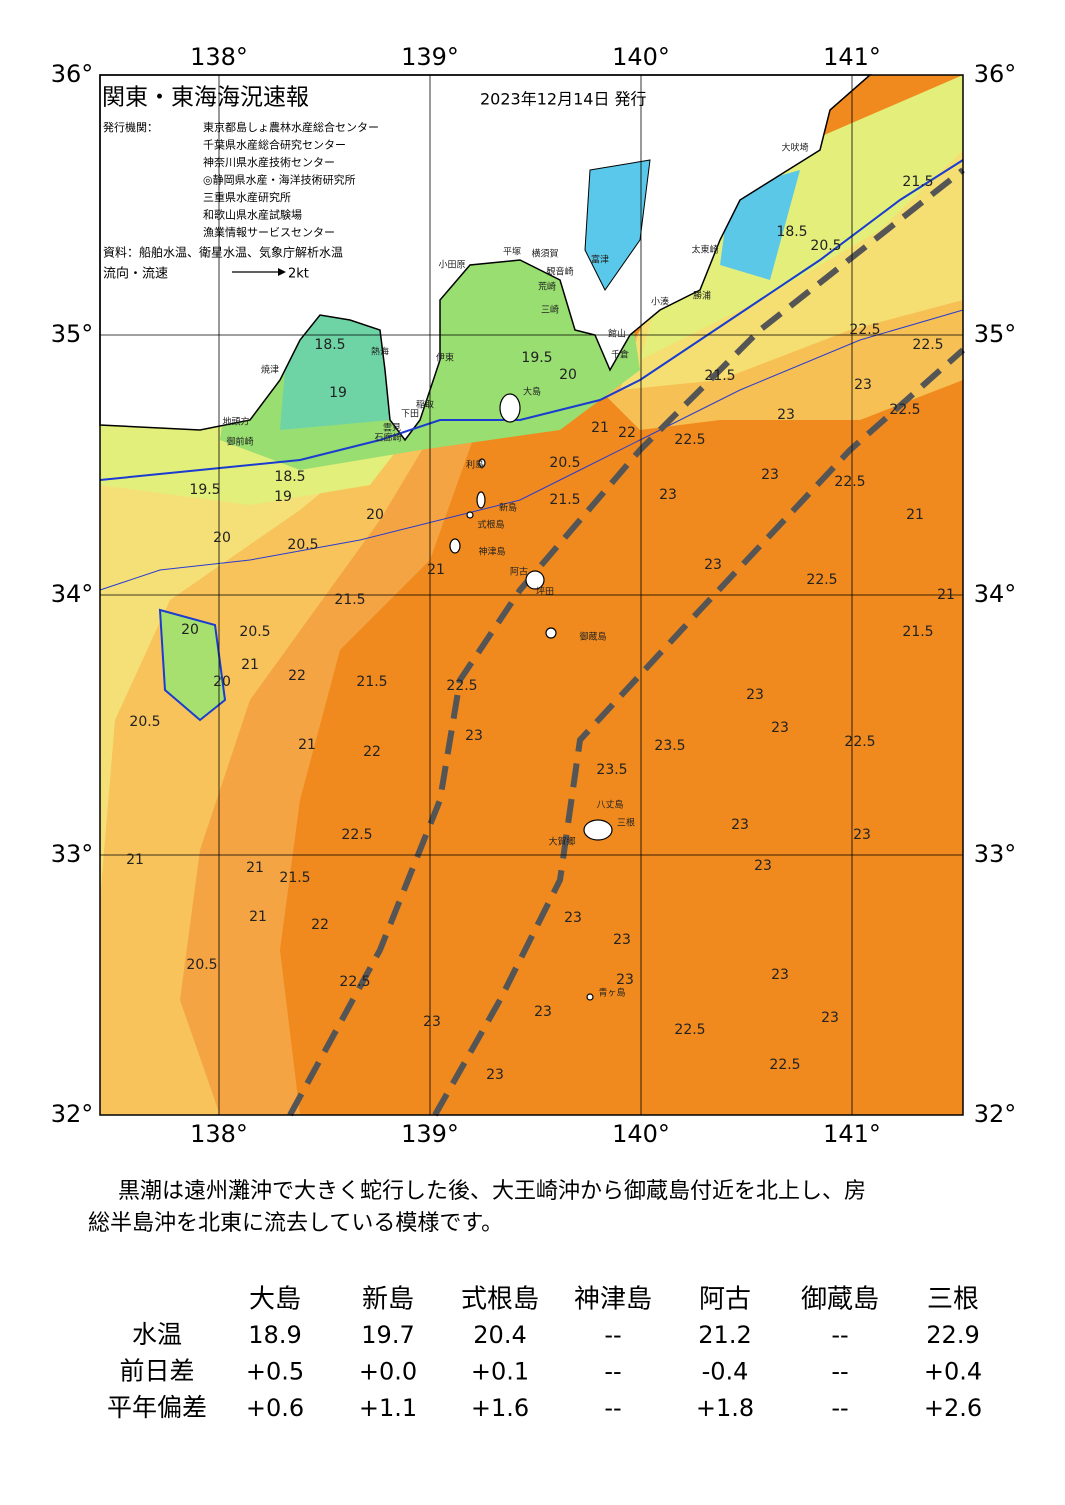 The width and height of the screenshot is (1065, 1505). What do you see at coordinates (295, 1223) in the screenshot?
I see `caption-line: 総半島沖を北東に流去している模様です。` at bounding box center [295, 1223].